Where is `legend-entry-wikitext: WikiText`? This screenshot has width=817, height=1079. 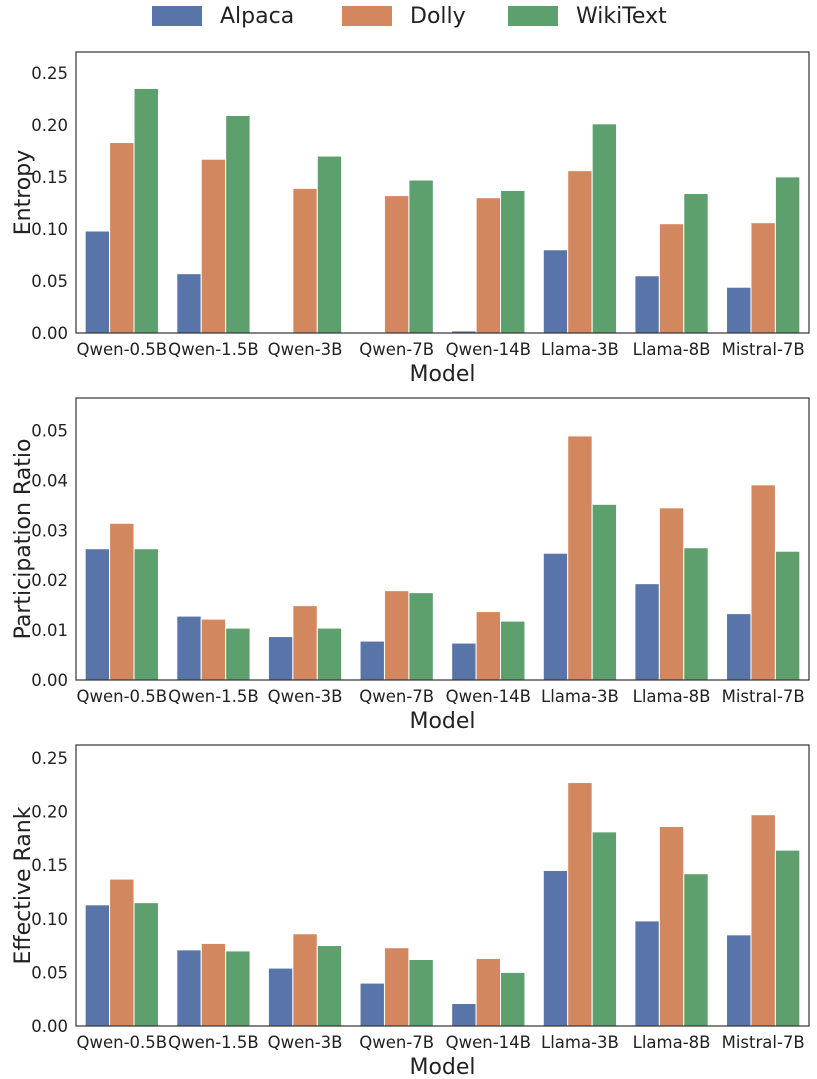 legend-entry-wikitext: WikiText is located at coordinates (587, 16).